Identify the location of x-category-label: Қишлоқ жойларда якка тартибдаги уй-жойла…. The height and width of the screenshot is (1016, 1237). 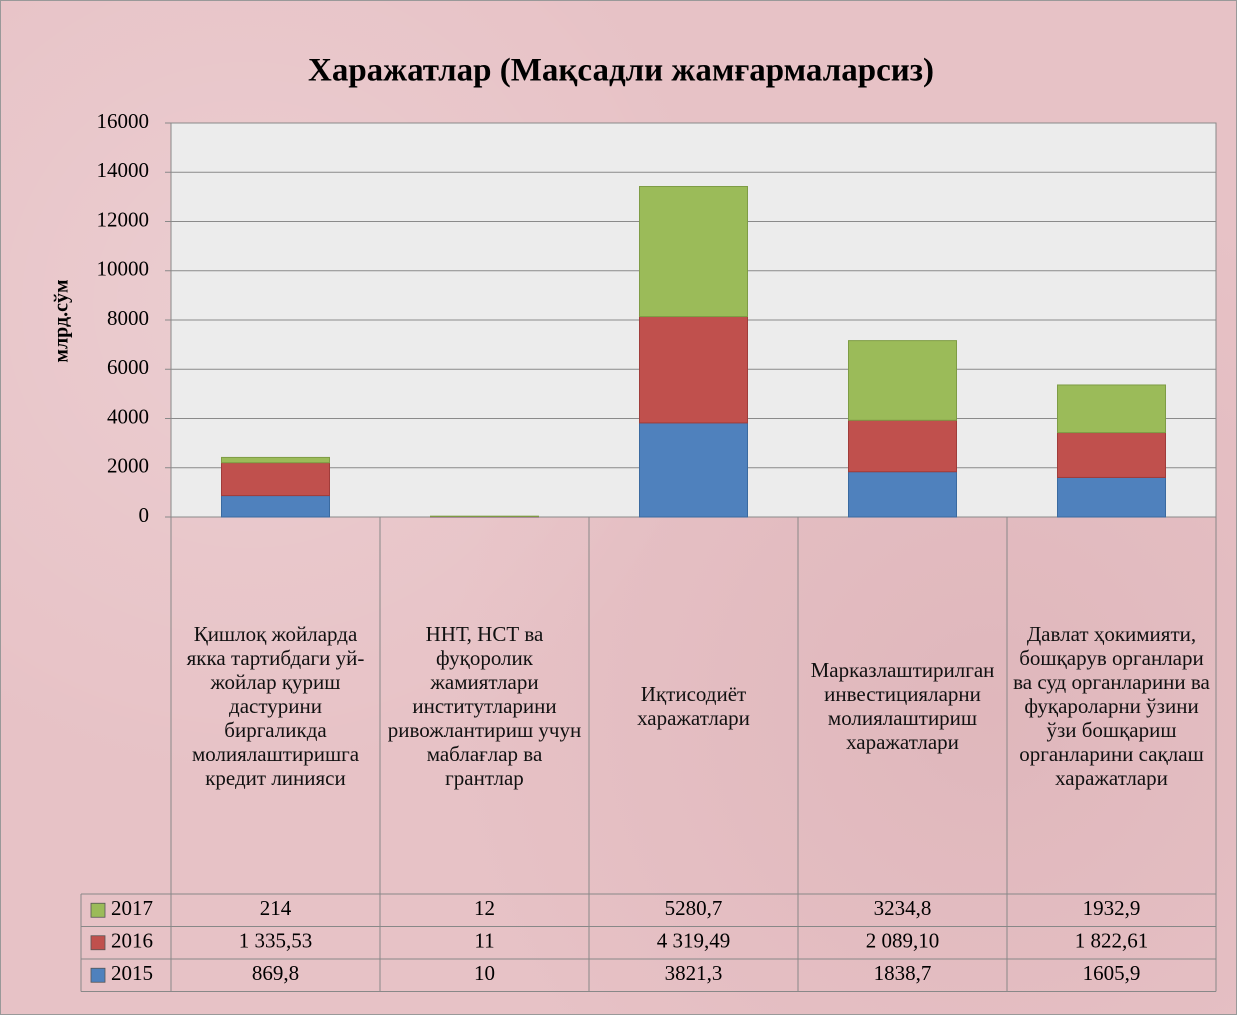
(275, 705).